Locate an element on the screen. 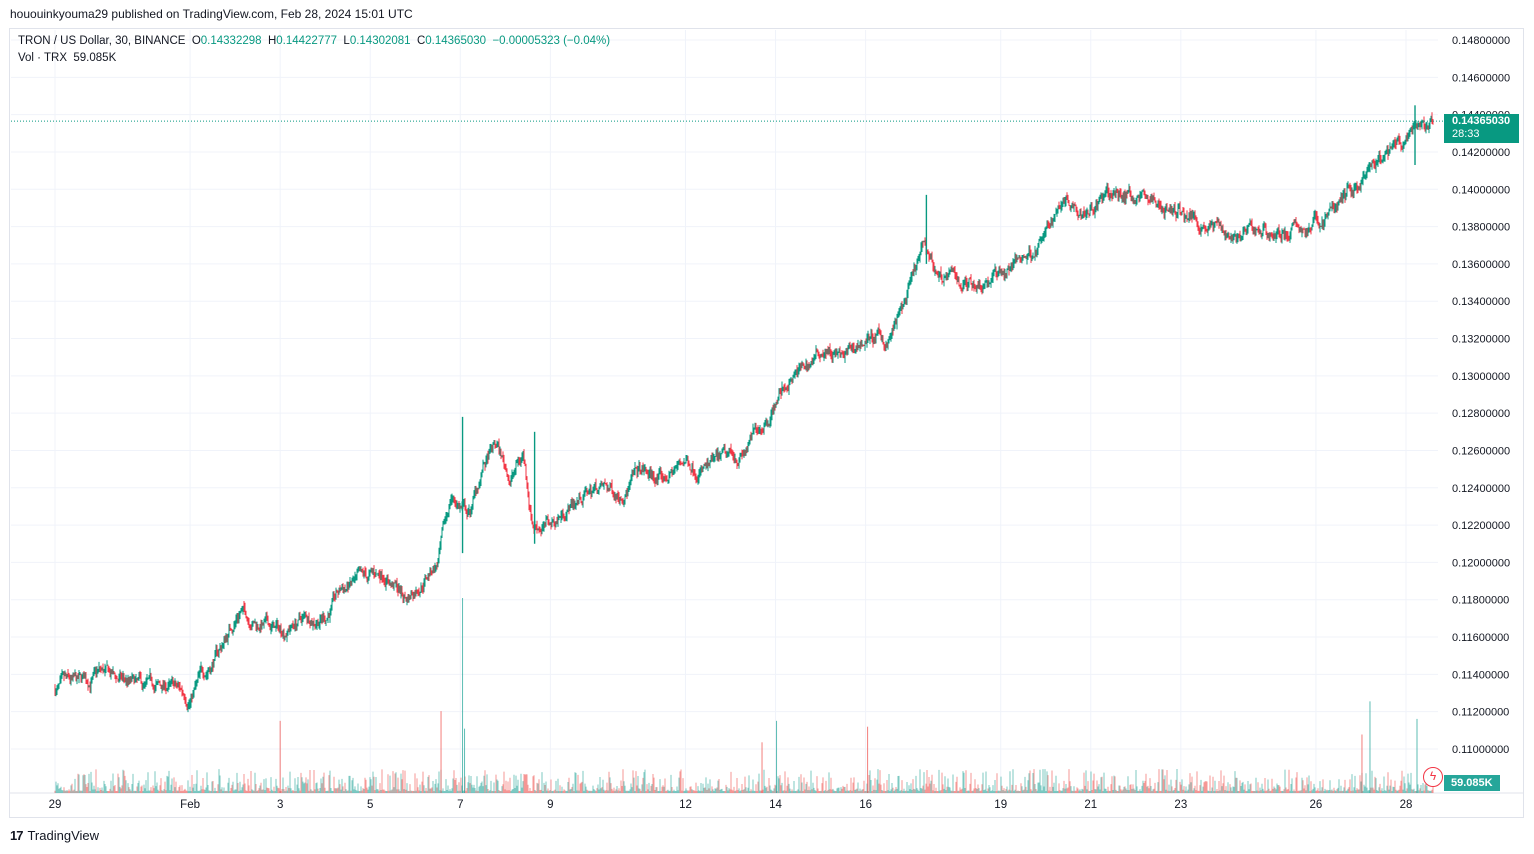 The height and width of the screenshot is (854, 1534). high-label: H is located at coordinates (272, 41).